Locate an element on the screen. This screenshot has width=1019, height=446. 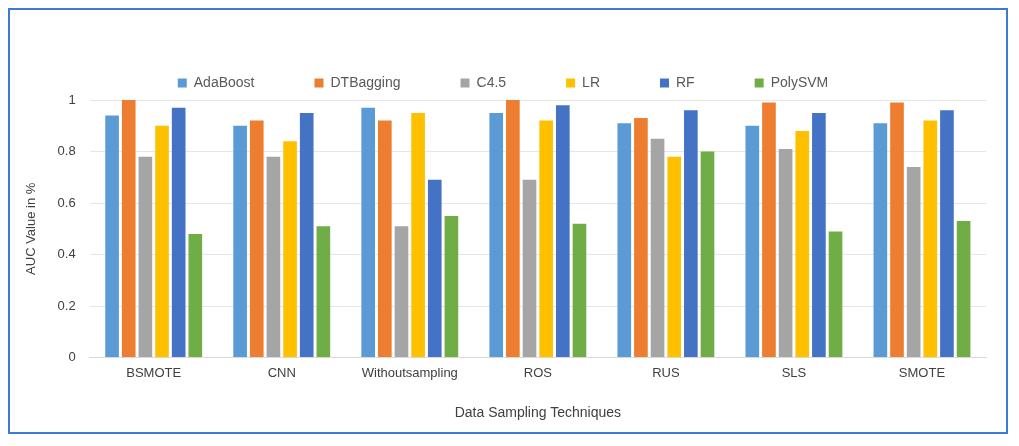
x-tick-label: Withoutsampling is located at coordinates (409, 372).